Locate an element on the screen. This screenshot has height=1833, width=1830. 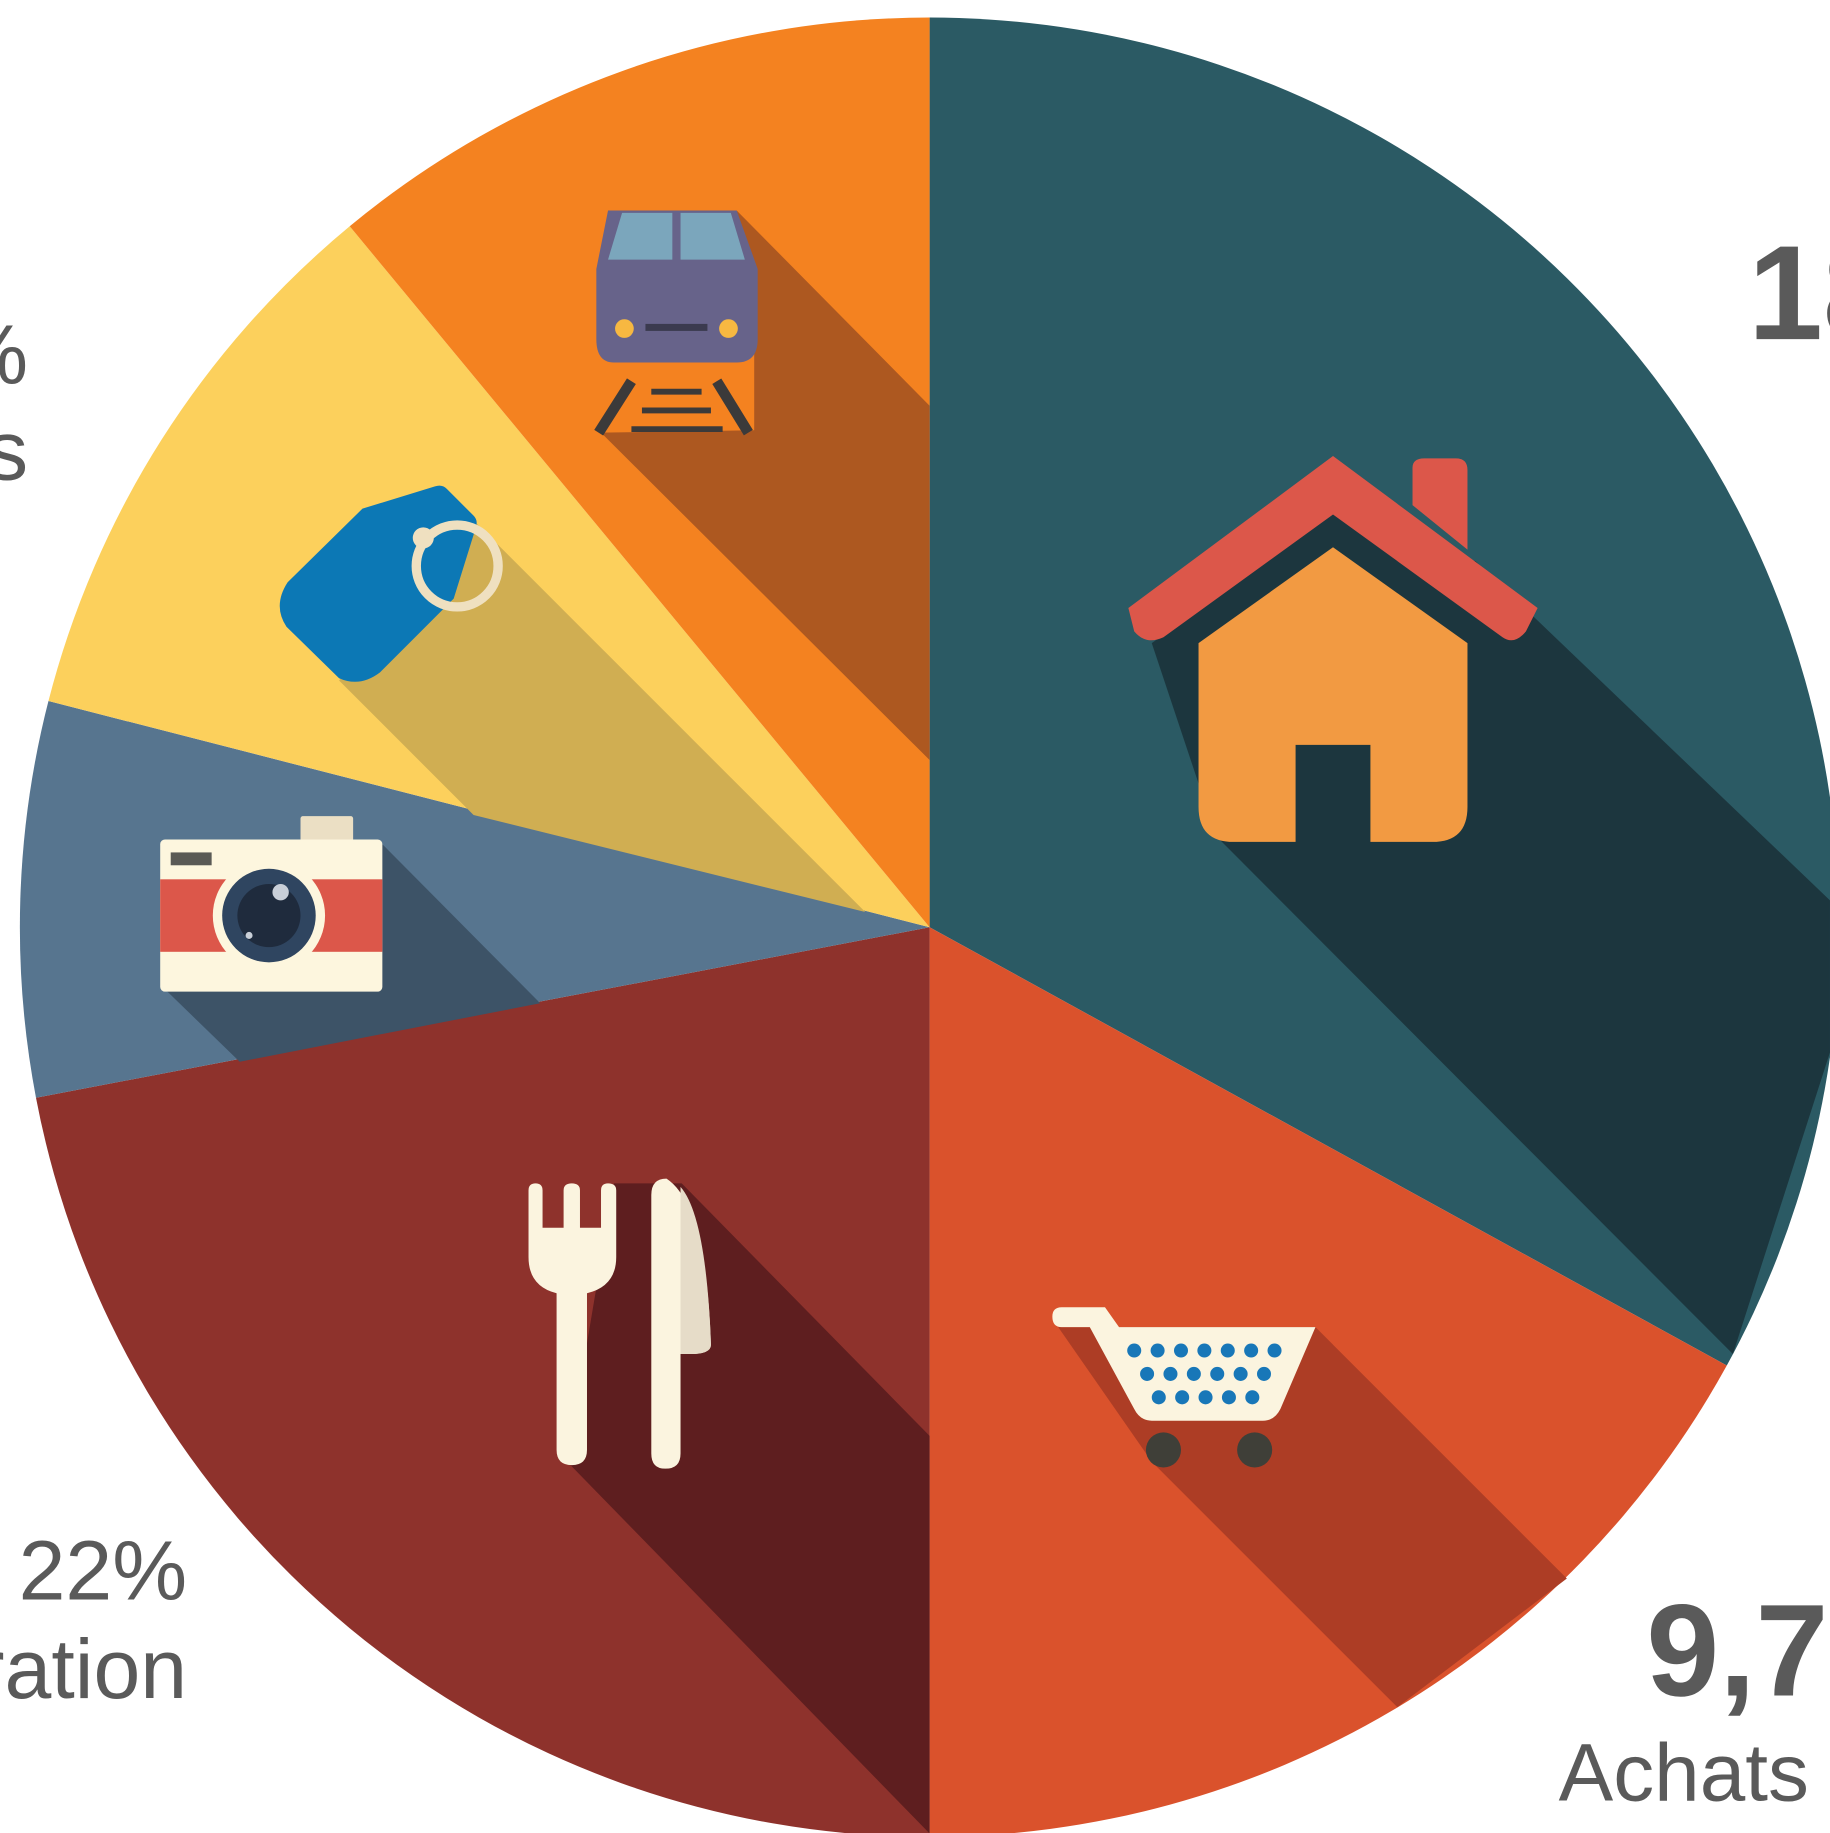
camera-icon is located at coordinates (271, 904).